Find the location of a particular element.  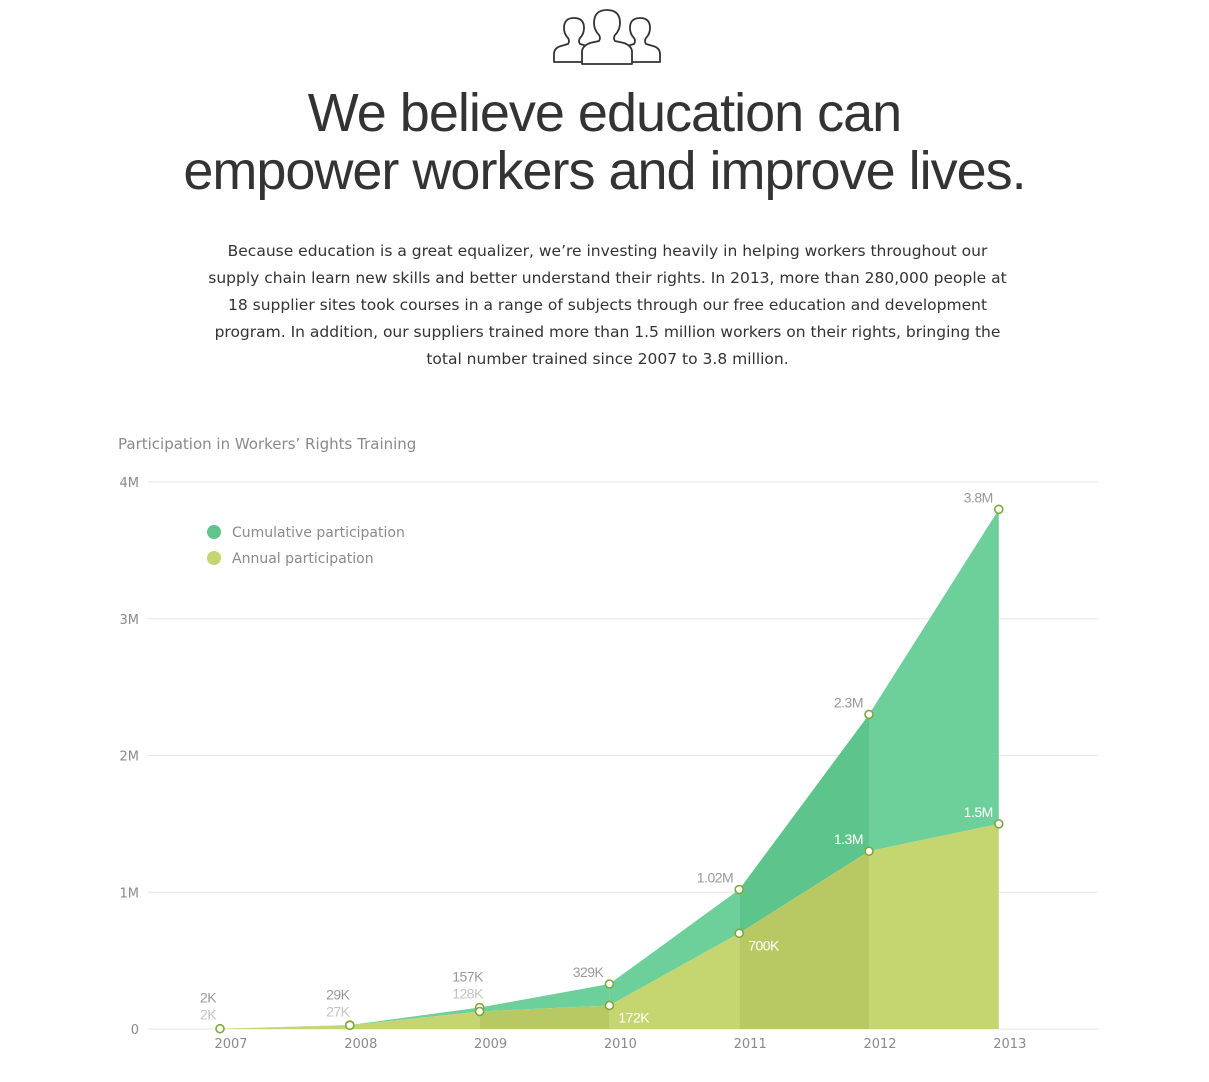

annual-data-label: 128K is located at coordinates (468, 993).